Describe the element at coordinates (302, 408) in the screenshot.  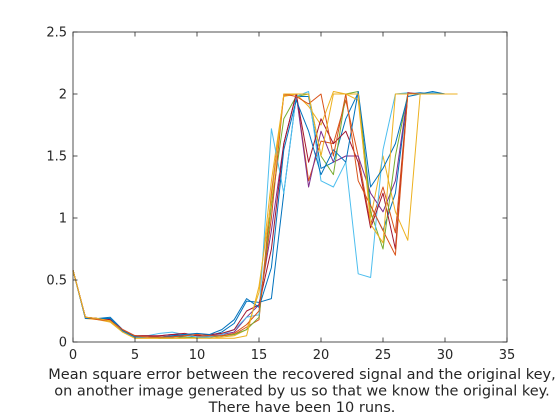
I see `x-axis-label-line-3: There have been 10 runs.` at that location.